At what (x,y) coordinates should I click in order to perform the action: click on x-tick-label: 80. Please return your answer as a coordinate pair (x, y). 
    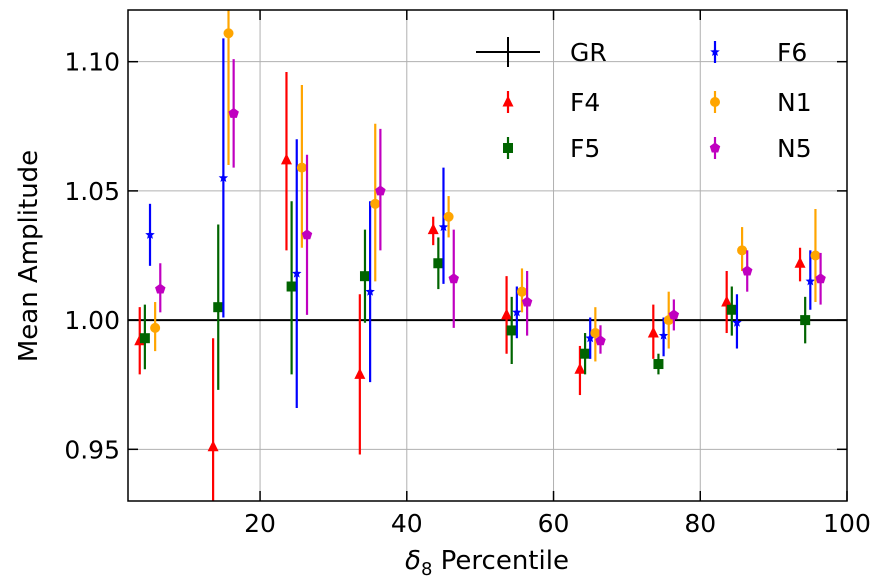
    Looking at the image, I should click on (700, 523).